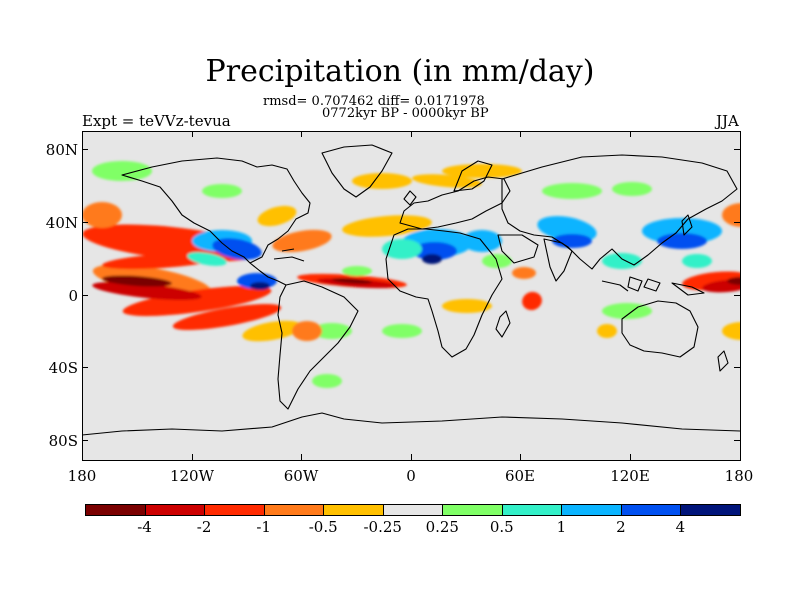 Image resolution: width=800 pixels, height=600 pixels. I want to click on experiment-label: Expt = teVVz-tevua, so click(156, 121).